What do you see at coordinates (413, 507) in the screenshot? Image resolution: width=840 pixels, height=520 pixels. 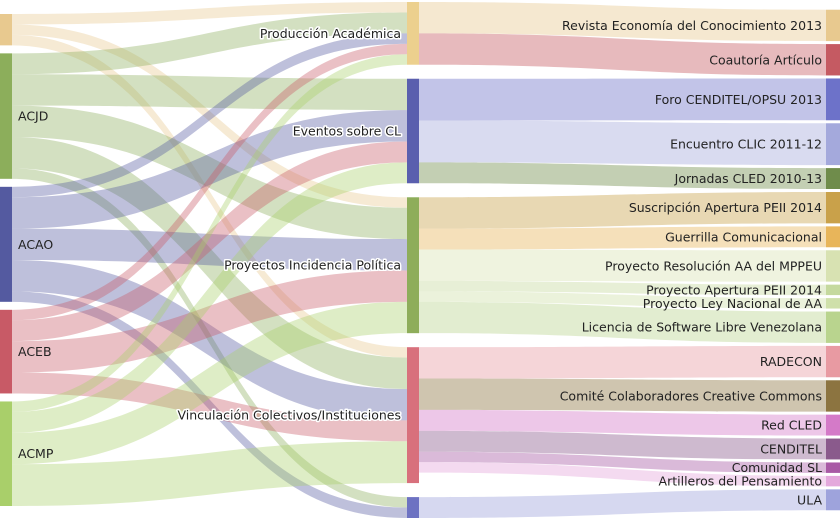 I see `node-other` at bounding box center [413, 507].